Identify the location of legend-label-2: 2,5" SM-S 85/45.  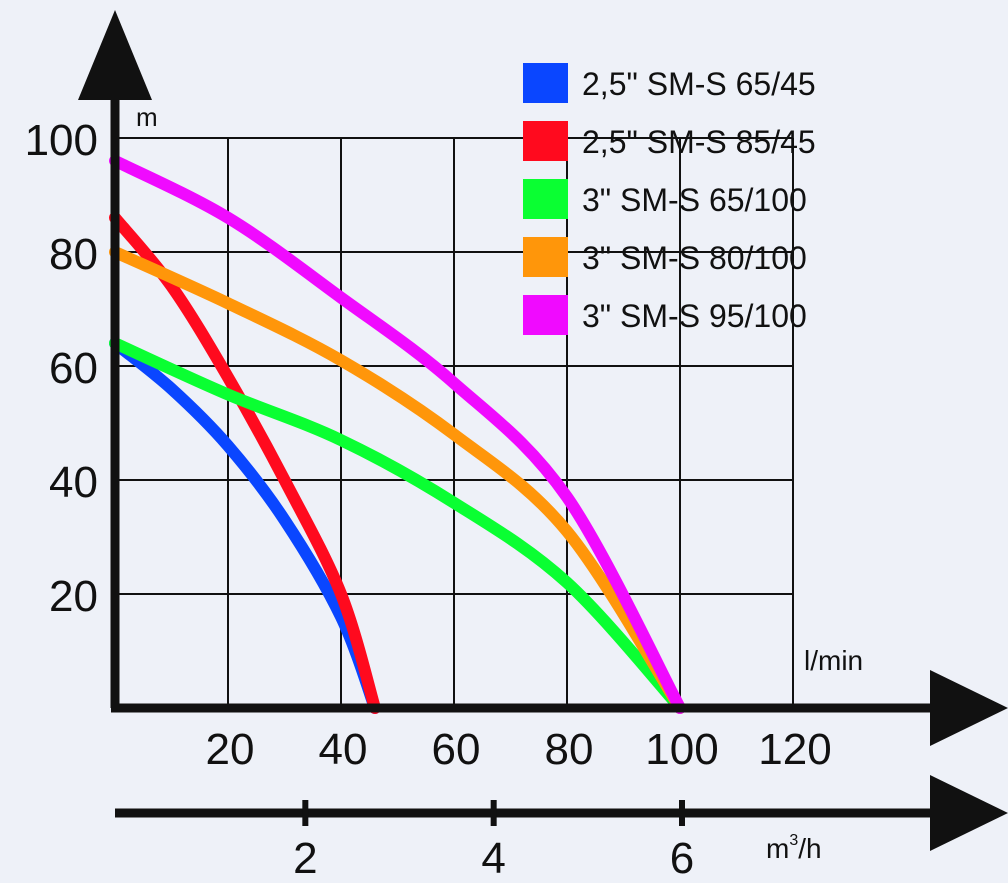
(699, 142).